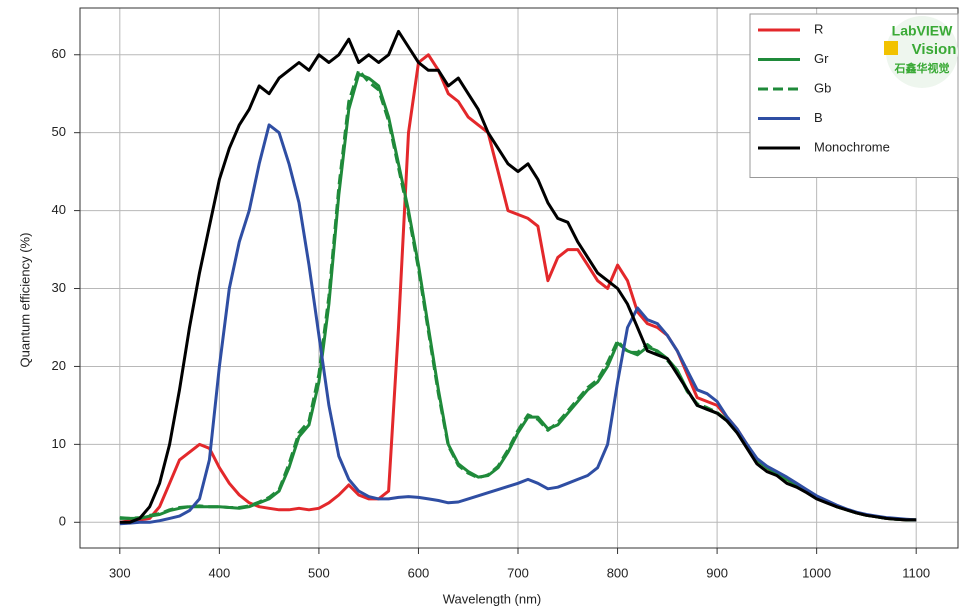 This screenshot has width=976, height=613. What do you see at coordinates (916, 572) in the screenshot?
I see `x-tick-label: 1100` at bounding box center [916, 572].